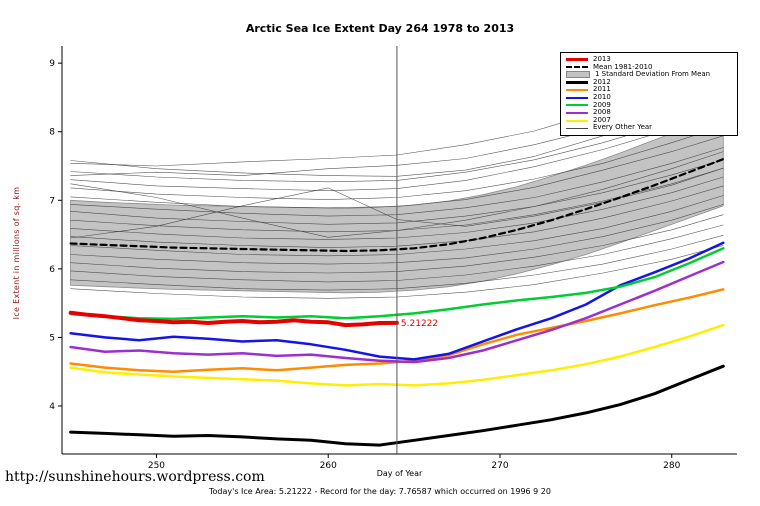 Image resolution: width=760 pixels, height=506 pixels. What do you see at coordinates (649, 113) in the screenshot?
I see `legend-item-2008: 2008` at bounding box center [649, 113].